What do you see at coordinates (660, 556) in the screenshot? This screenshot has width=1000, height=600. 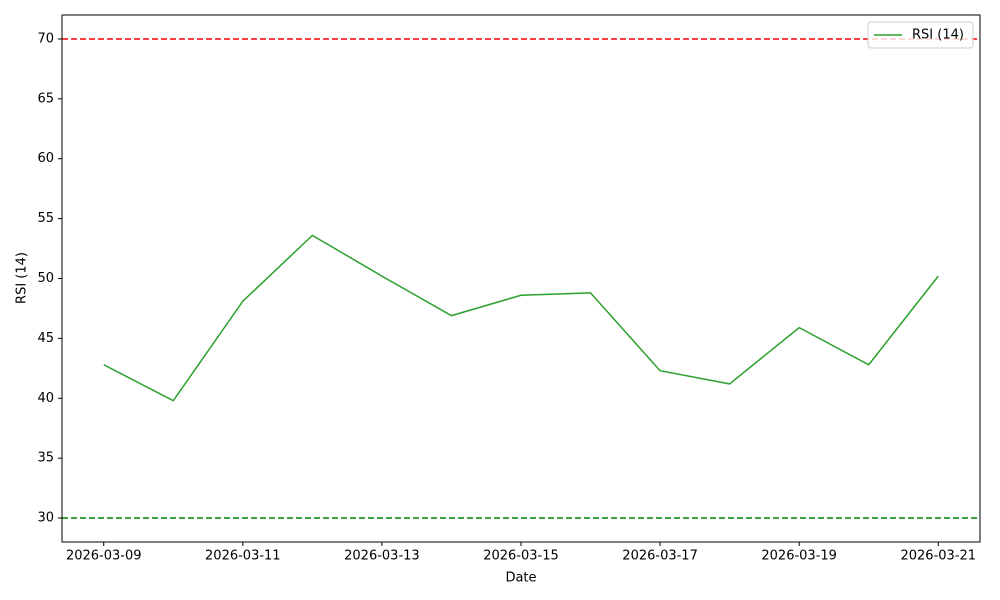 I see `x-tick-label: 2026-03-17` at bounding box center [660, 556].